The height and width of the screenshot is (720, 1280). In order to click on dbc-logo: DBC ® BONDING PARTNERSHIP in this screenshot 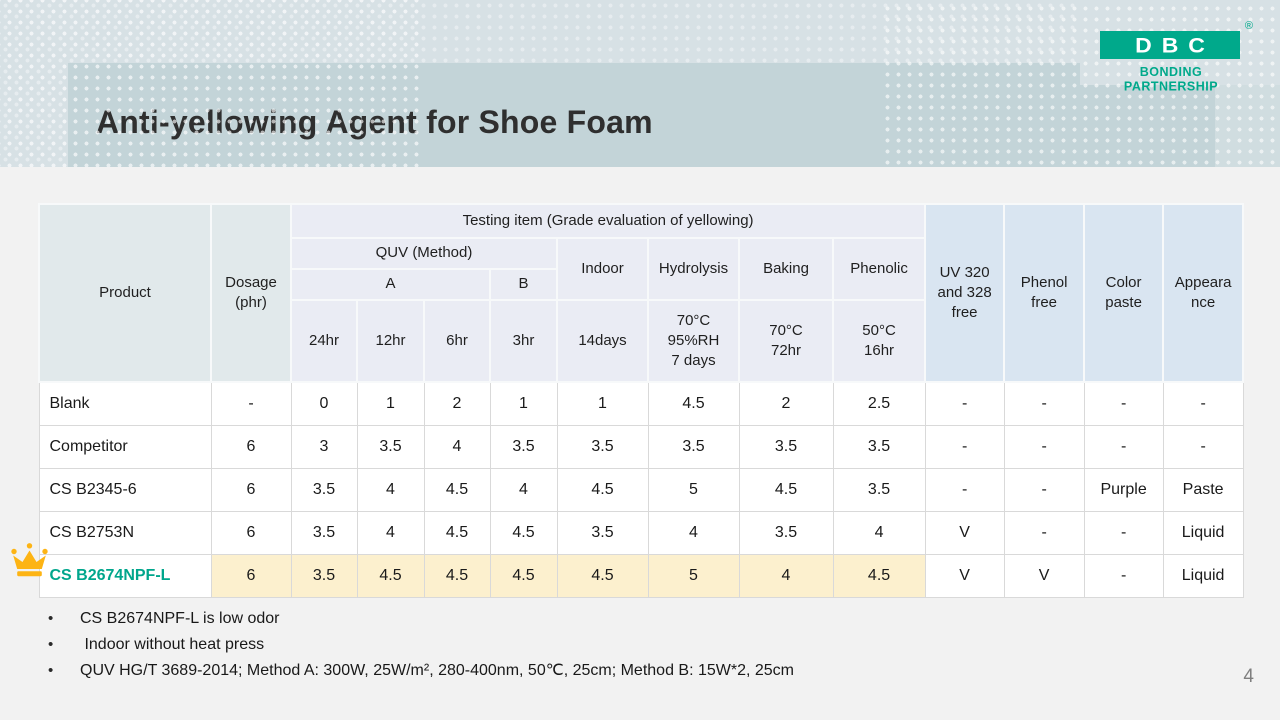, I will do `click(1175, 57)`.